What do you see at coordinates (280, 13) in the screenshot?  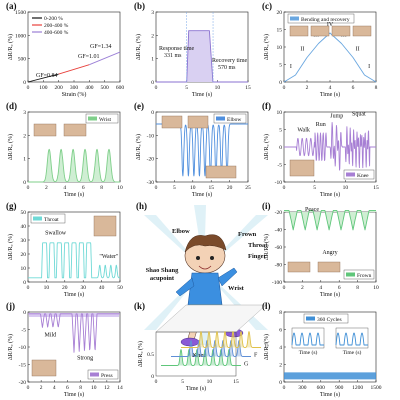 I see `y-tick-label: 20` at bounding box center [280, 13].